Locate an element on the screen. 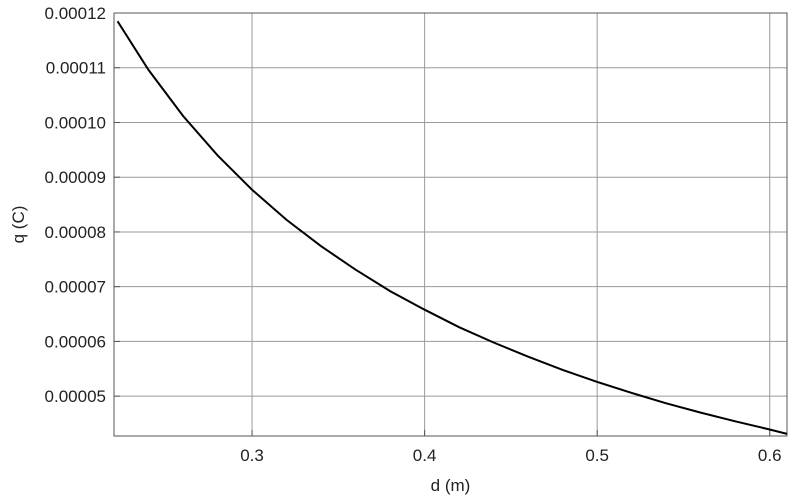 This screenshot has width=800, height=497. x-axis-label: d (m) is located at coordinates (451, 485).